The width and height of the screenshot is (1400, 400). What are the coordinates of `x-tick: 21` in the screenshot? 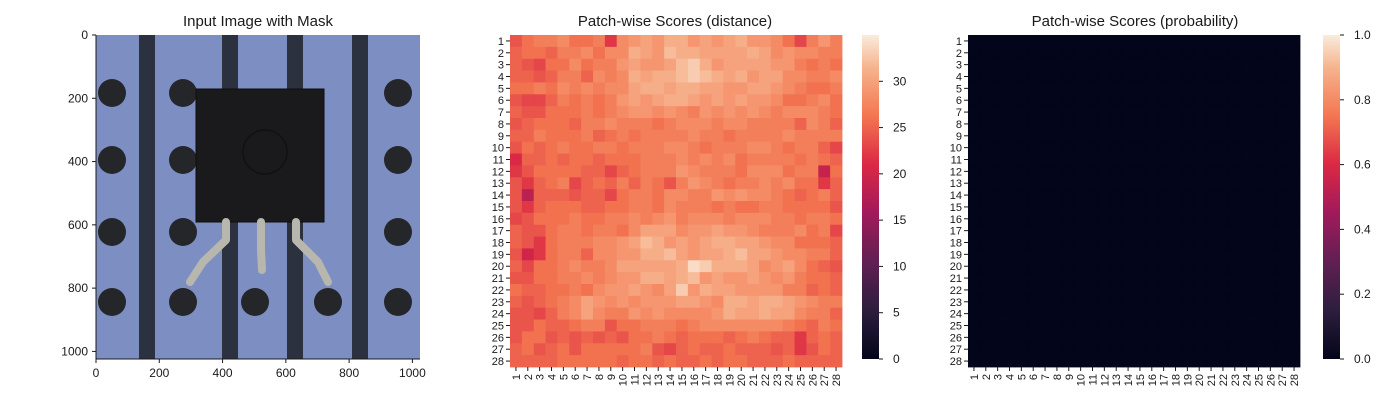 It's located at (754, 376).